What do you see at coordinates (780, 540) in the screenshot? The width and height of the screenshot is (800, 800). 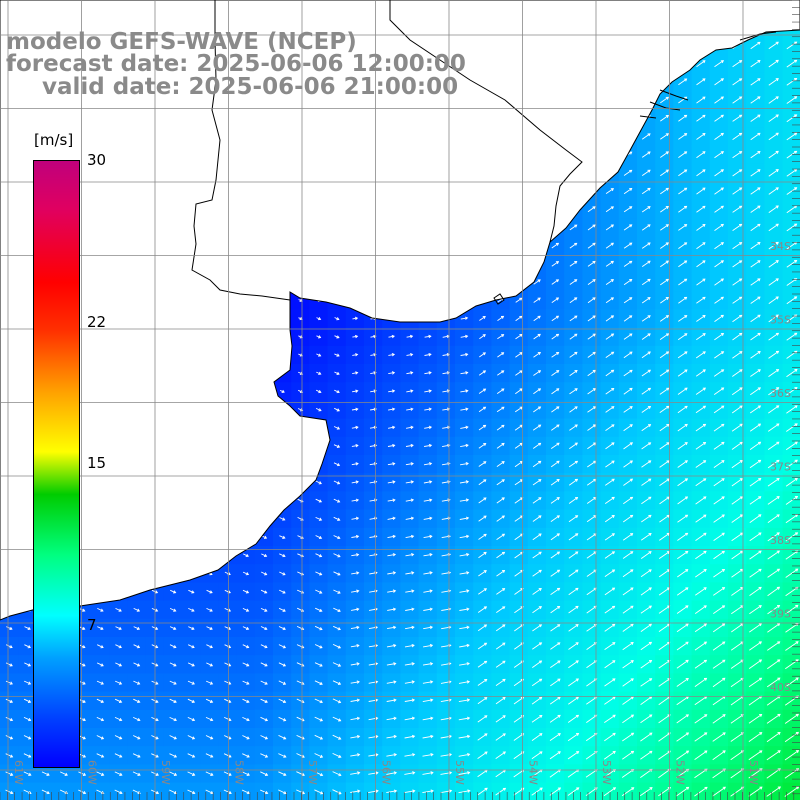 I see `latitude-label: 38S` at bounding box center [780, 540].